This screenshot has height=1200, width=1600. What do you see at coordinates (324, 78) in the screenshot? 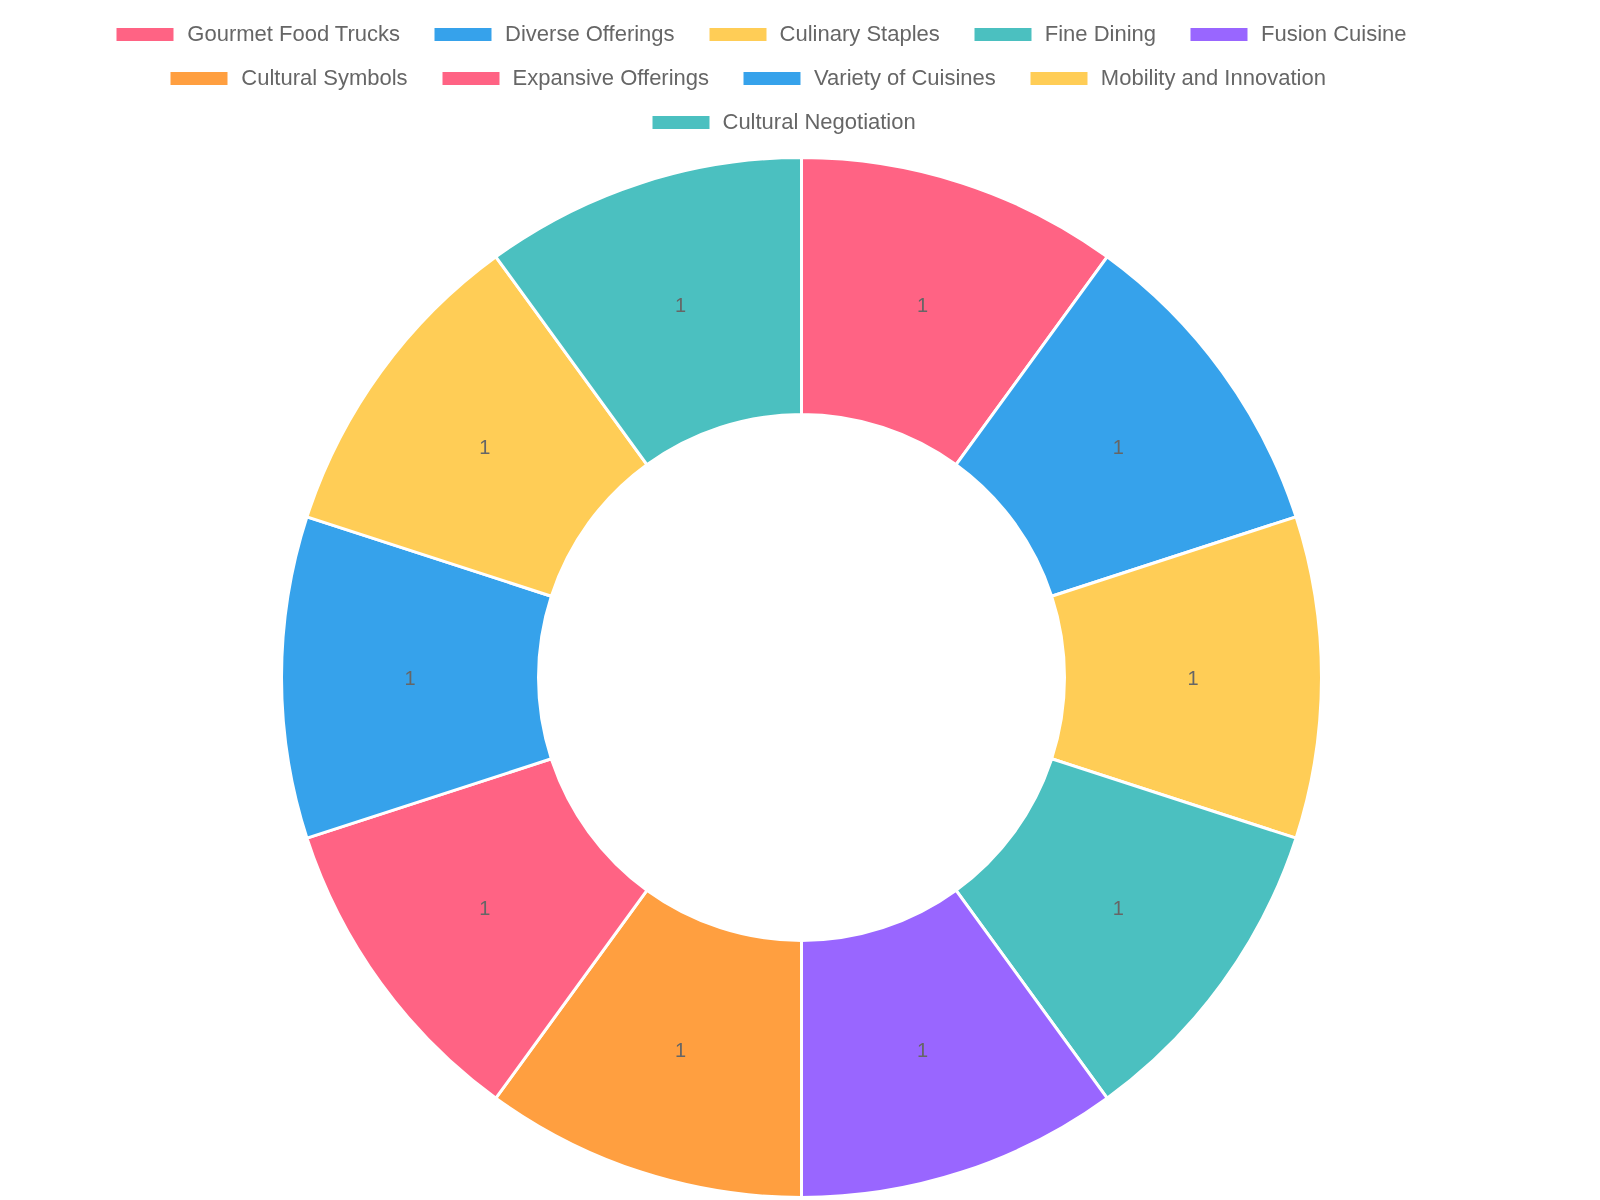
I see `legend-label: Cultural Symbols` at bounding box center [324, 78].